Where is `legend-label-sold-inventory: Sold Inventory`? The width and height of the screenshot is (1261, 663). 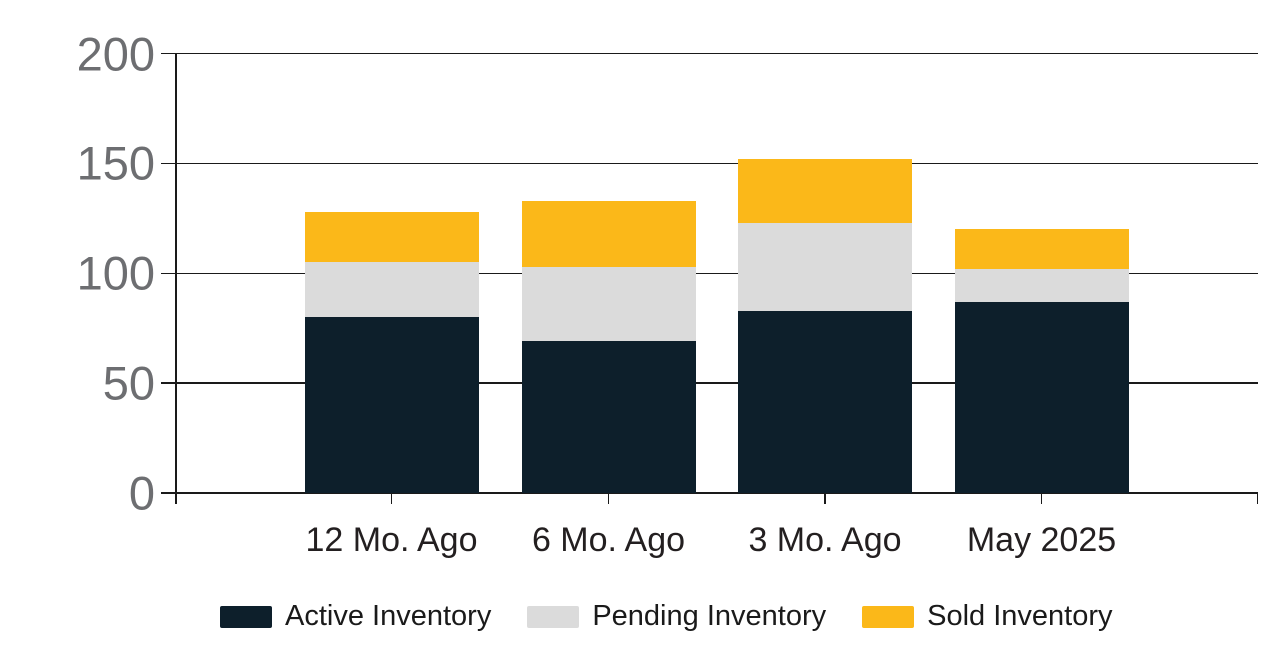
legend-label-sold-inventory: Sold Inventory is located at coordinates (1020, 616).